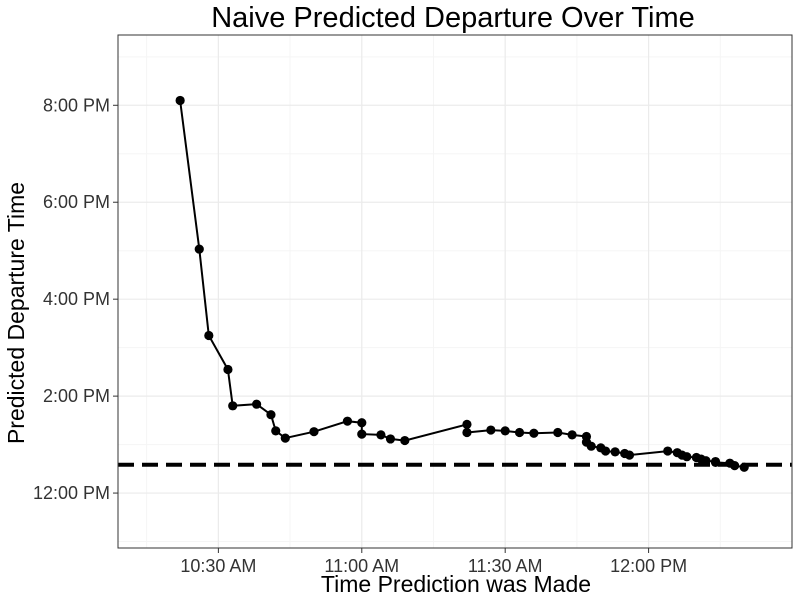 The image size is (800, 600). I want to click on y-axis-title: Predicted Departure Time, so click(16, 313).